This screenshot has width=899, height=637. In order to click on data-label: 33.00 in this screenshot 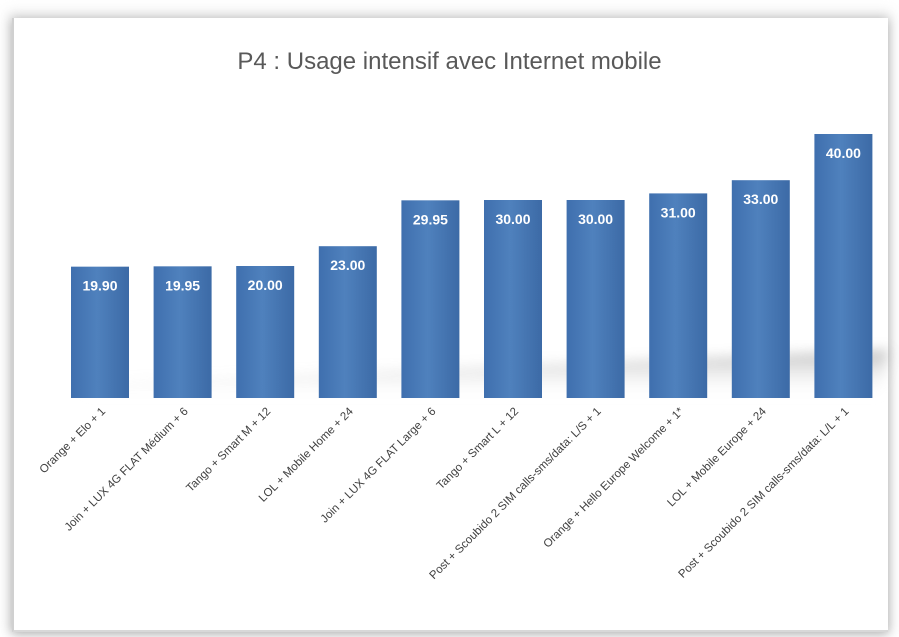, I will do `click(760, 199)`.